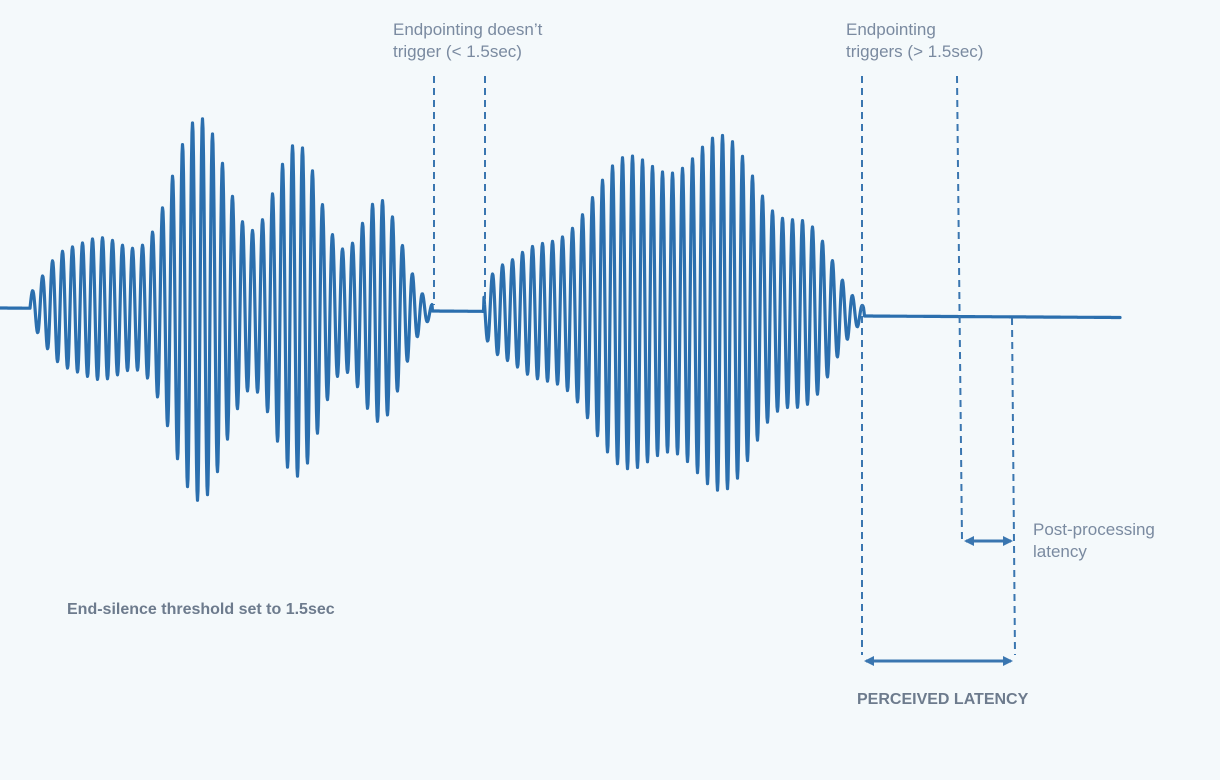 The height and width of the screenshot is (780, 1220). I want to click on trigger-label-line1: Endpointing, so click(891, 29).